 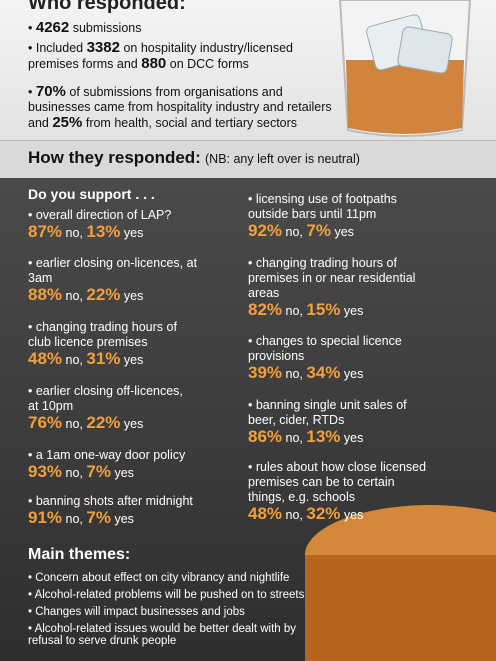 I want to click on yes-percent: 34%, so click(x=323, y=372).